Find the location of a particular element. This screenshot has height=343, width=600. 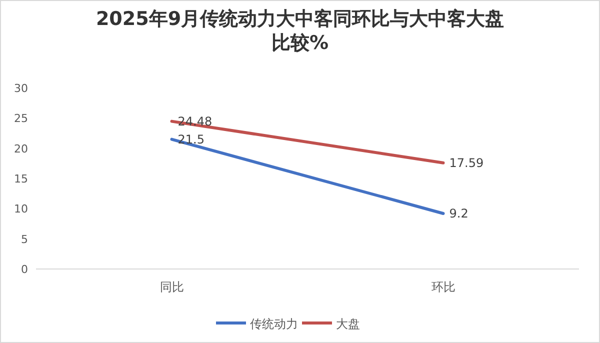

legend-label: 传统动力 is located at coordinates (274, 324).